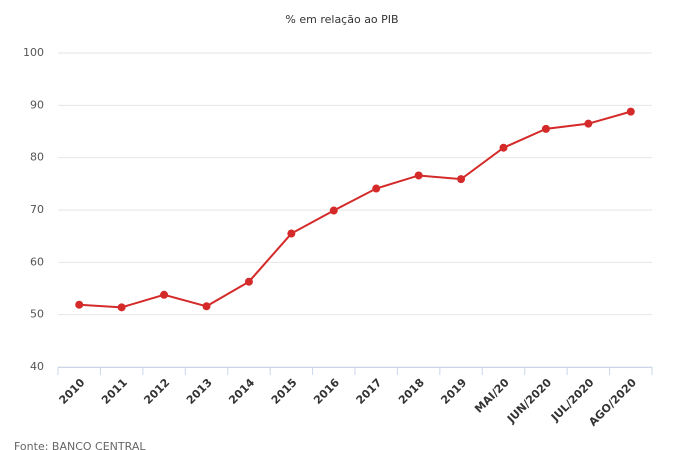 This screenshot has width=684, height=450. I want to click on y-tick-label: 70, so click(37, 209).